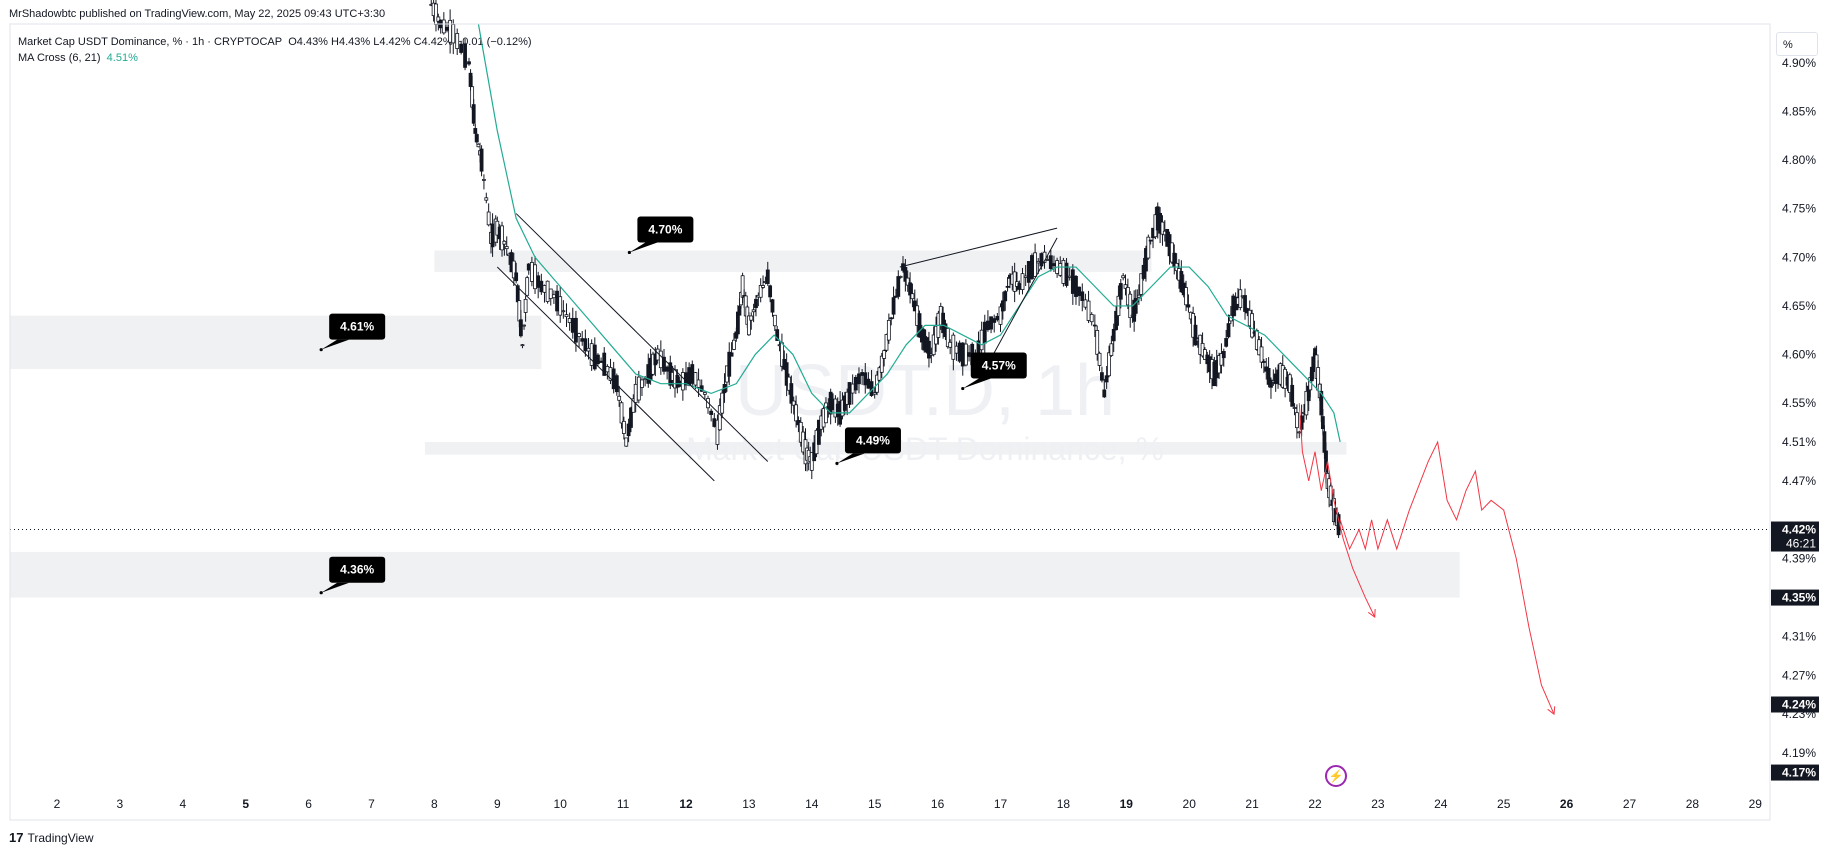 The height and width of the screenshot is (856, 1835). Describe the element at coordinates (1127, 804) in the screenshot. I see `time-tick-label: 19` at that location.